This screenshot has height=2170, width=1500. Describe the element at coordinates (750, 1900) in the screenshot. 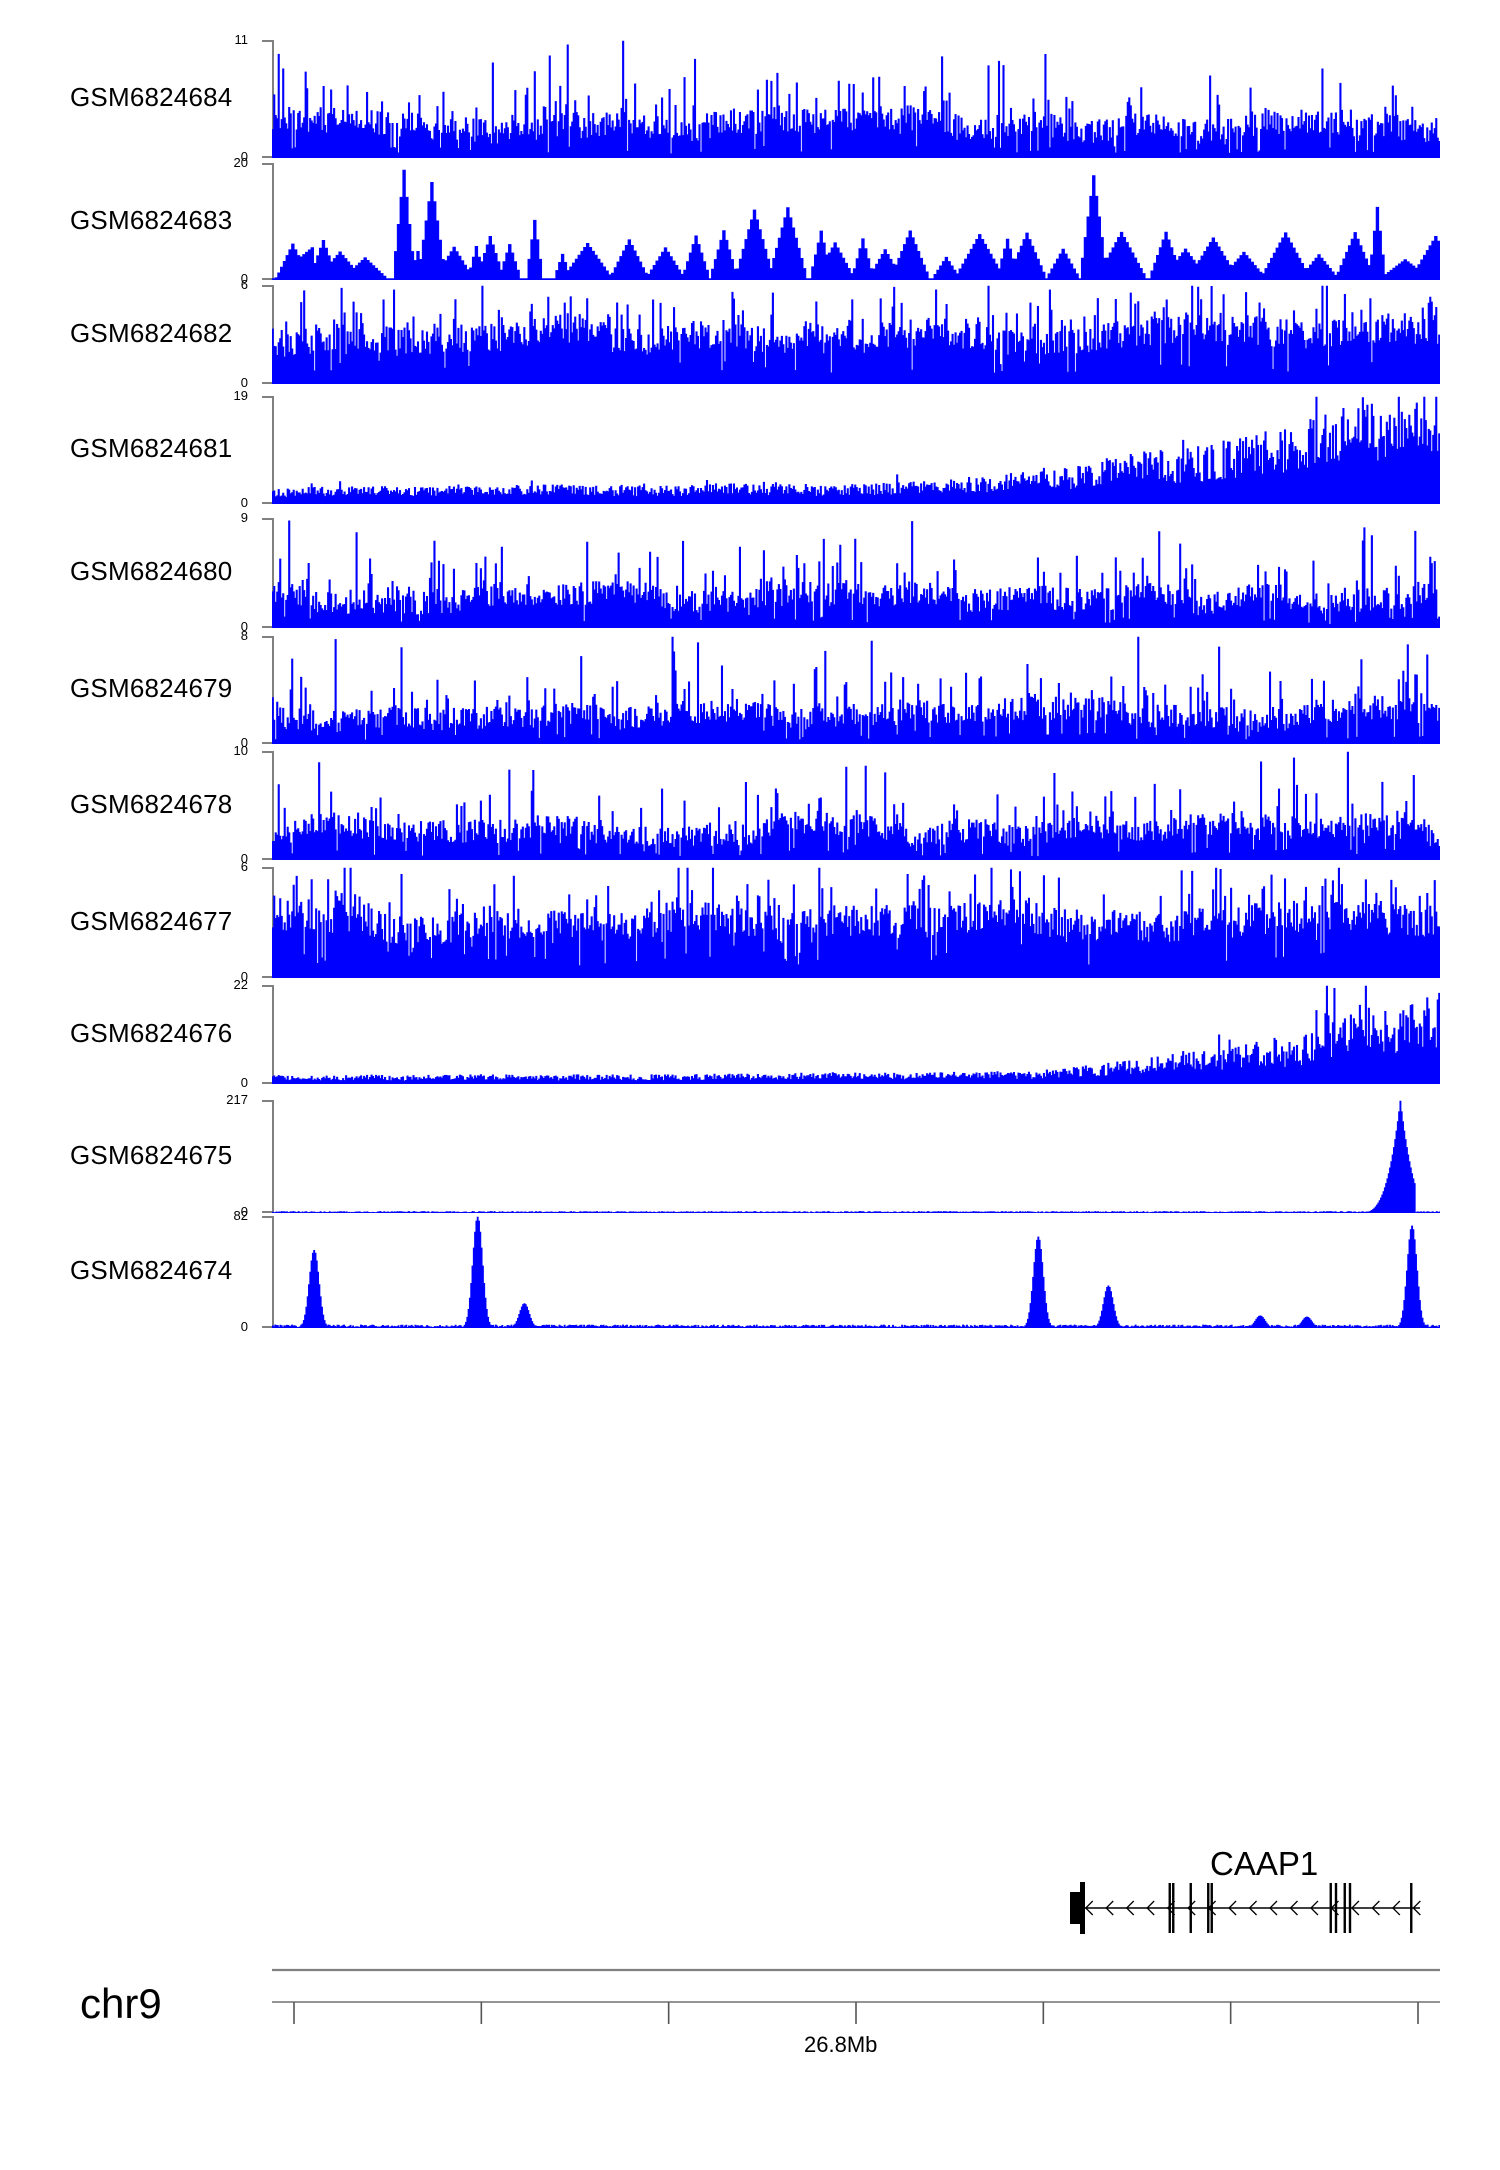

I see `gene-annotation-track: CAAP1` at that location.